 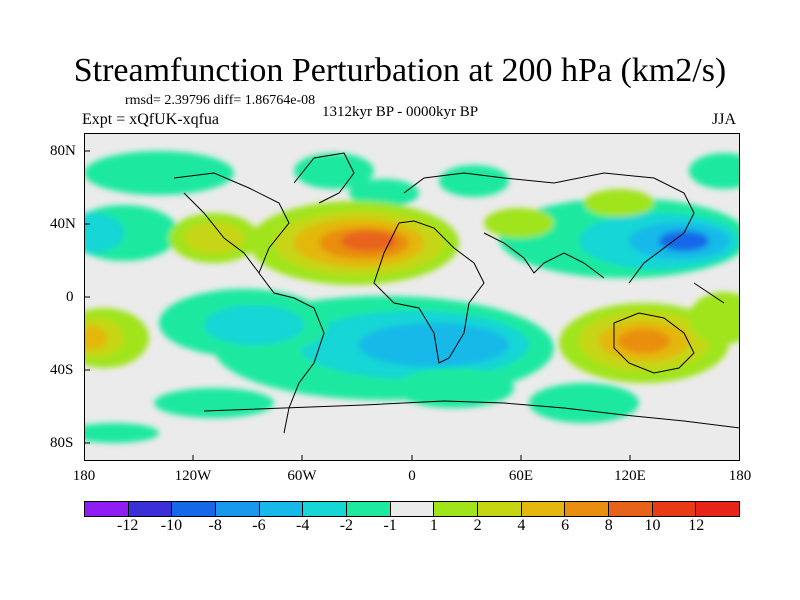 What do you see at coordinates (259, 525) in the screenshot?
I see `colorbar-label: -6` at bounding box center [259, 525].